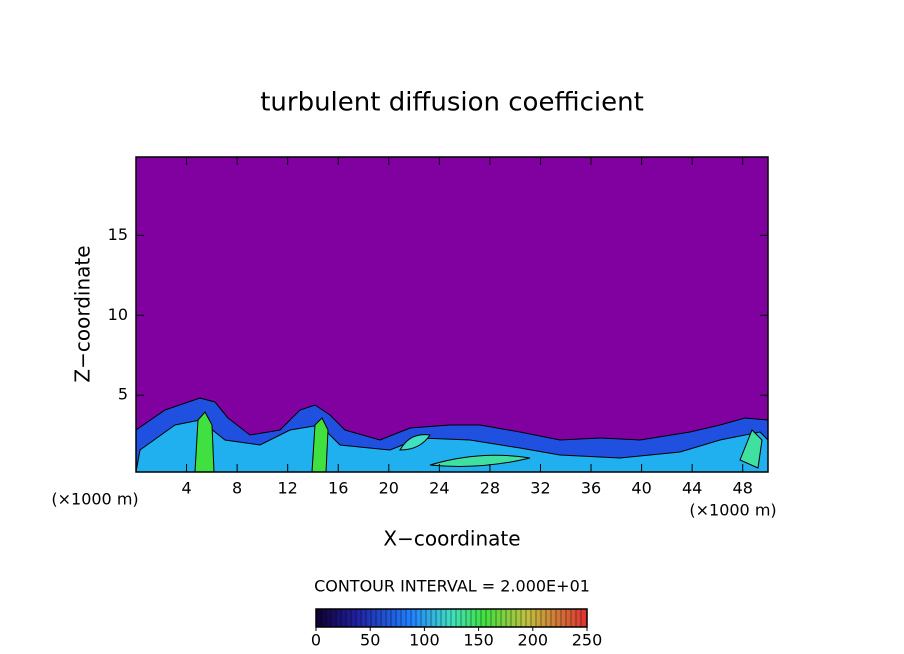 This screenshot has width=904, height=654. Describe the element at coordinates (439, 488) in the screenshot. I see `x-tick-label: 24` at that location.